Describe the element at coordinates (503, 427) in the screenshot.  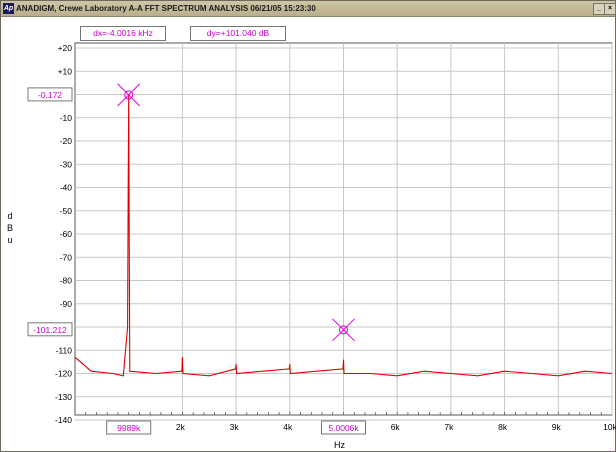
I see `x-tick-label: 8k` at that location.